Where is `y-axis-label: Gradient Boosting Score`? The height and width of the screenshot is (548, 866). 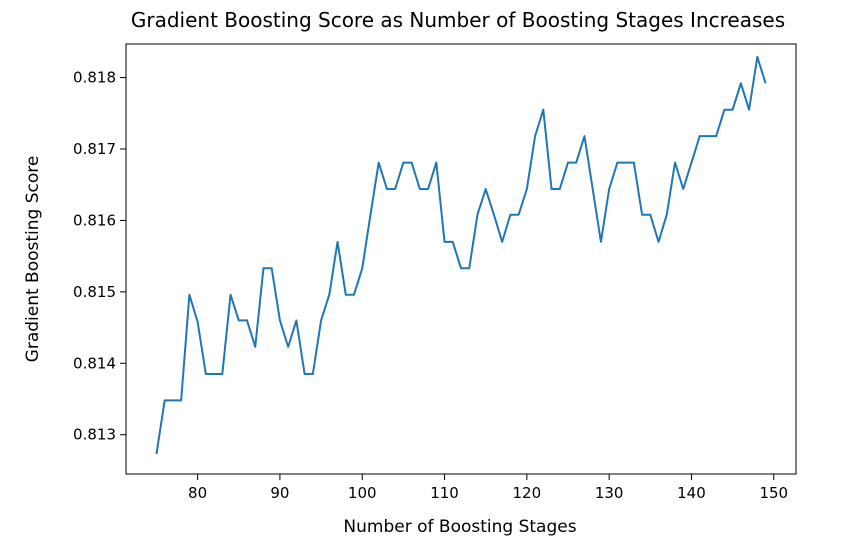
y-axis-label: Gradient Boosting Score is located at coordinates (33, 259).